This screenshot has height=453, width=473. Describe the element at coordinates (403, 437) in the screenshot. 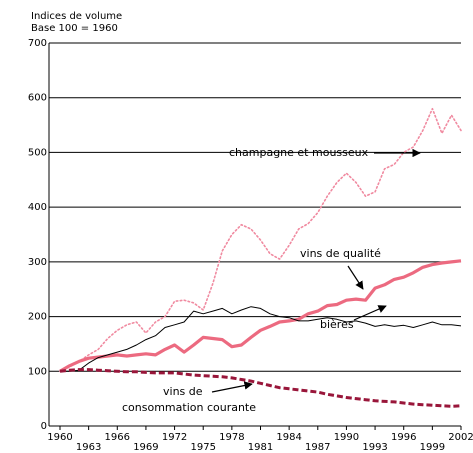

I see `x-tick-label: 1996` at that location.